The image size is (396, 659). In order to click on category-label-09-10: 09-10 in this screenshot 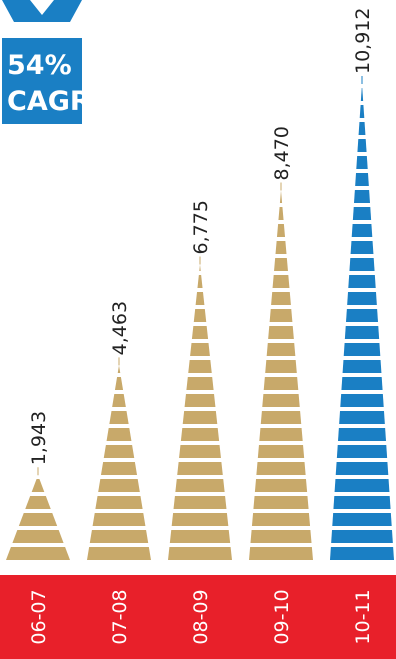, I will do `click(282, 616)`.